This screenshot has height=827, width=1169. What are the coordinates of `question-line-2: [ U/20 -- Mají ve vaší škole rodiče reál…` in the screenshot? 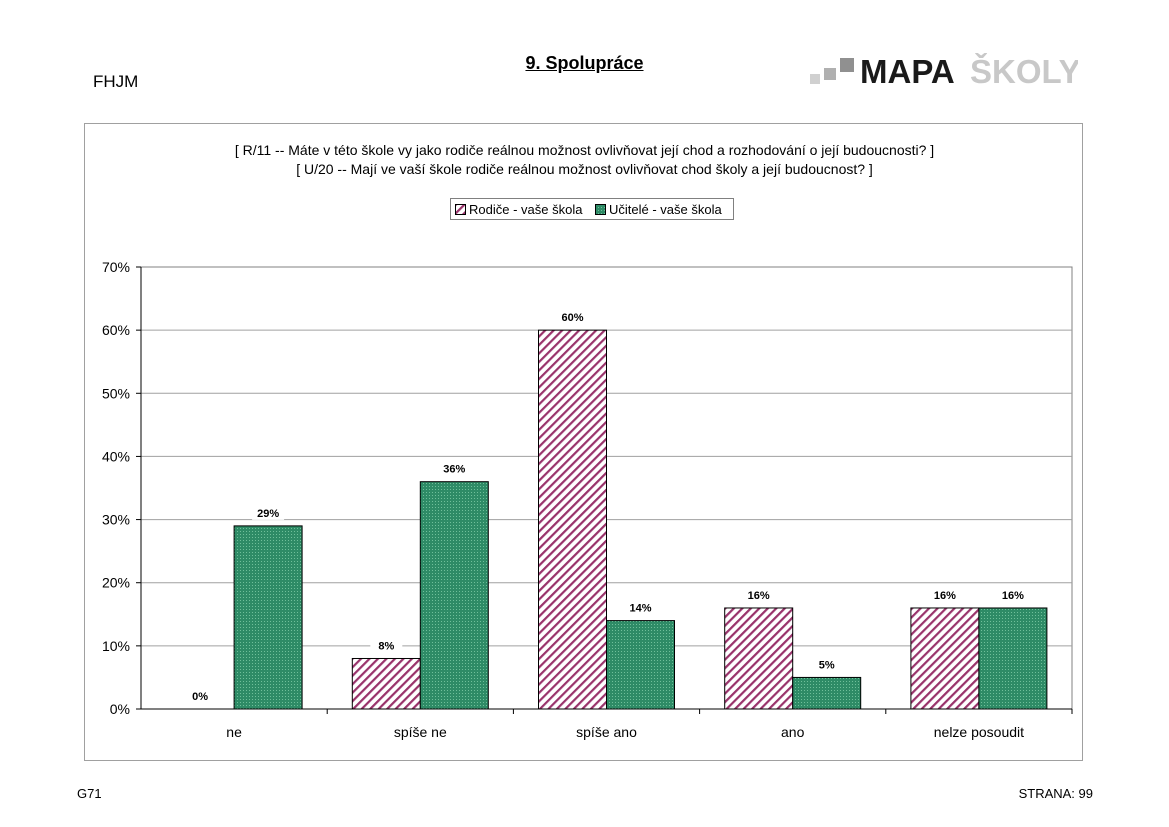 It's located at (584, 169).